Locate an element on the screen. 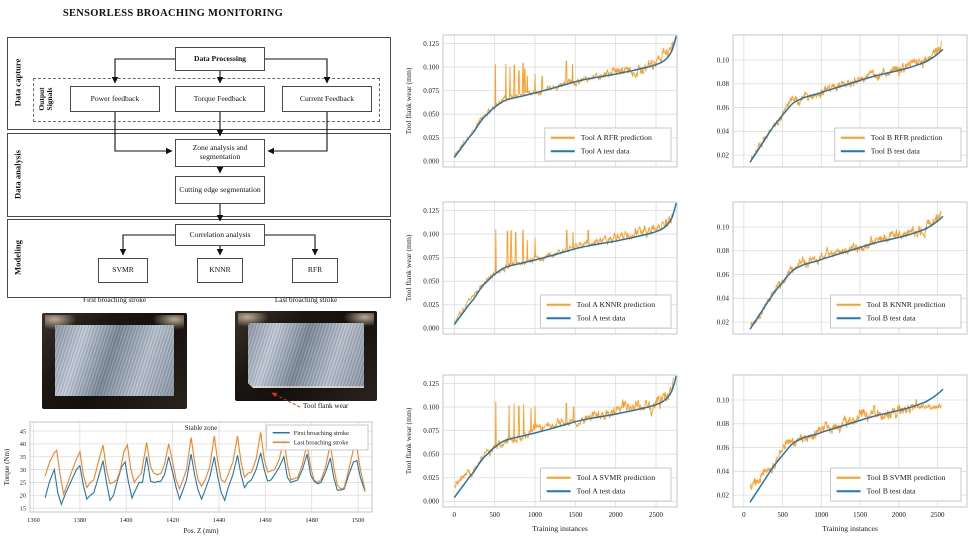 The image size is (980, 560). series-tool-b-rfr-prediction is located at coordinates (845, 102).